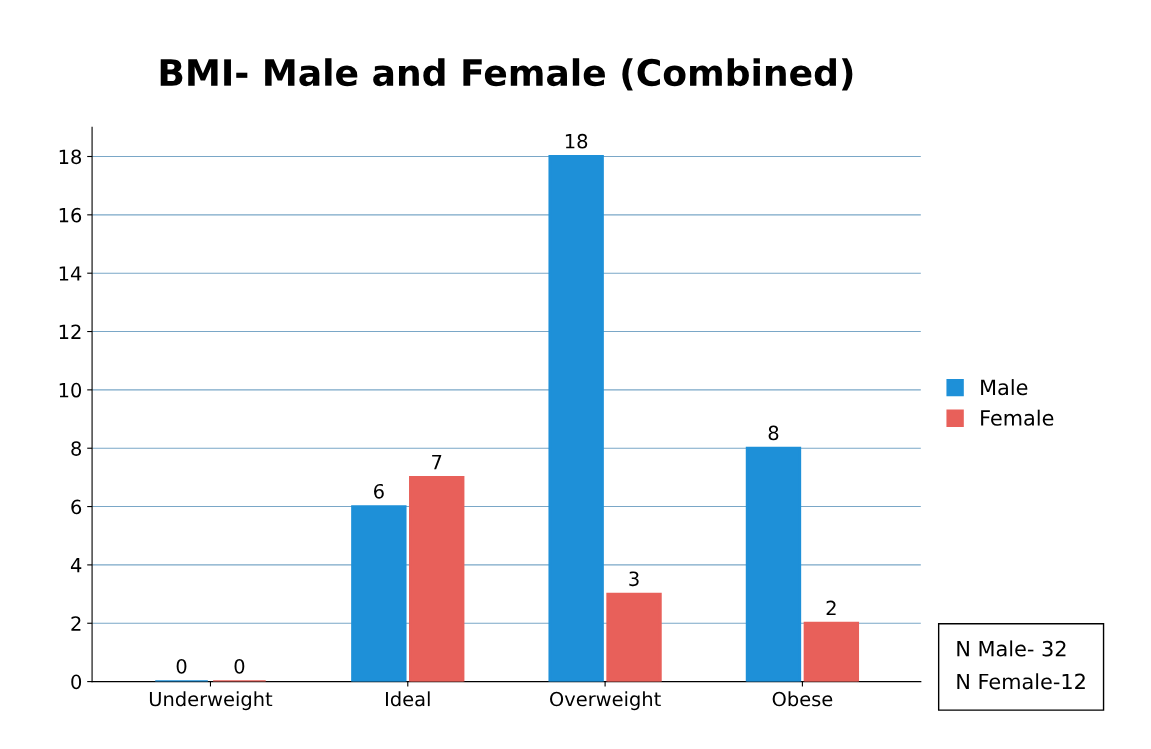 The image size is (1151, 749). What do you see at coordinates (831, 608) in the screenshot?
I see `data-label: 2` at bounding box center [831, 608].